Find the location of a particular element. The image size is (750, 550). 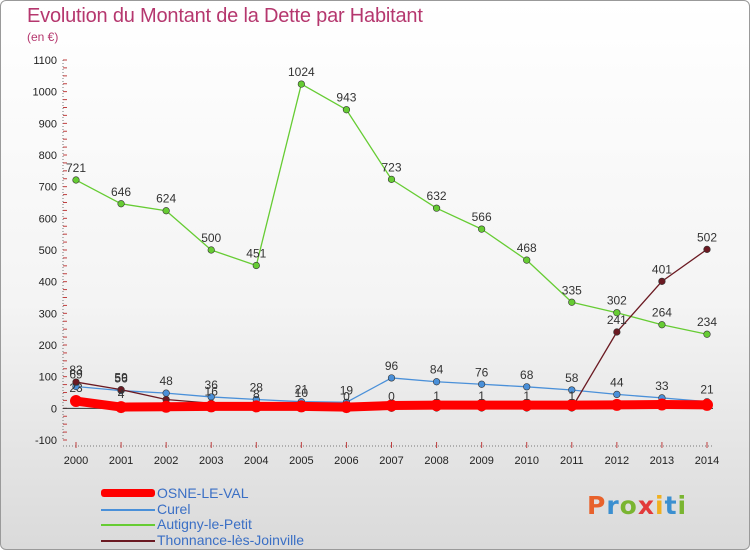

data-label: 16 is located at coordinates (212, 391).